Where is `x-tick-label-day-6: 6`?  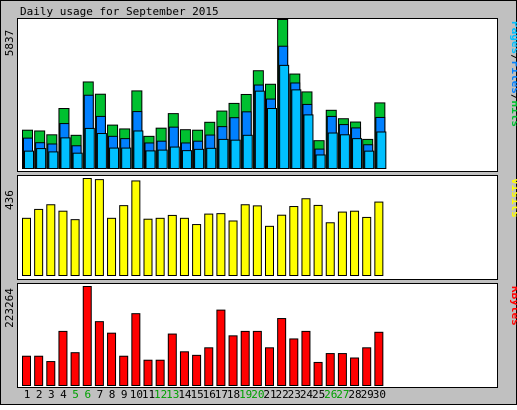 x-tick-label-day-6: 6 is located at coordinates (87, 394).